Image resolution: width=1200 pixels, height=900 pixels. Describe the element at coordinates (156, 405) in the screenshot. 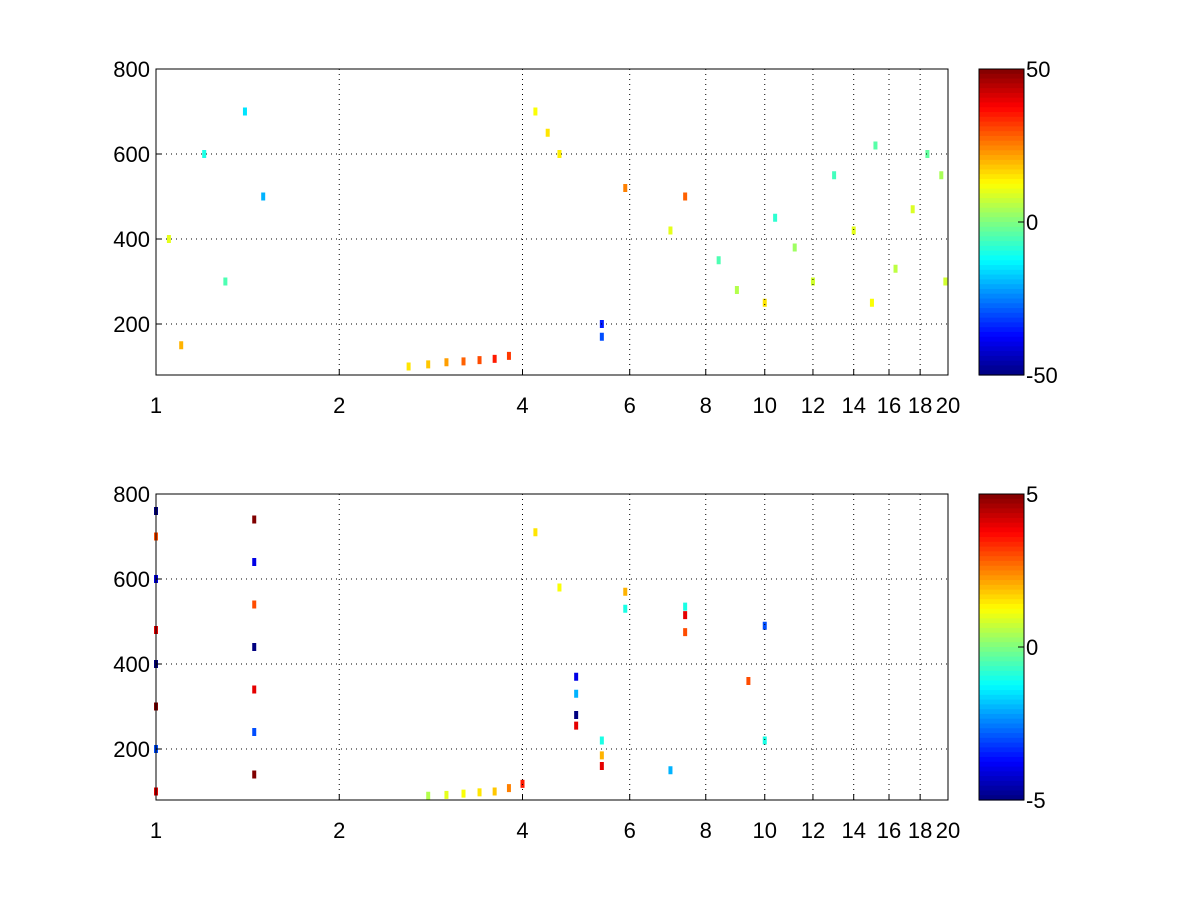

I see `x-tick-label: 1` at that location.